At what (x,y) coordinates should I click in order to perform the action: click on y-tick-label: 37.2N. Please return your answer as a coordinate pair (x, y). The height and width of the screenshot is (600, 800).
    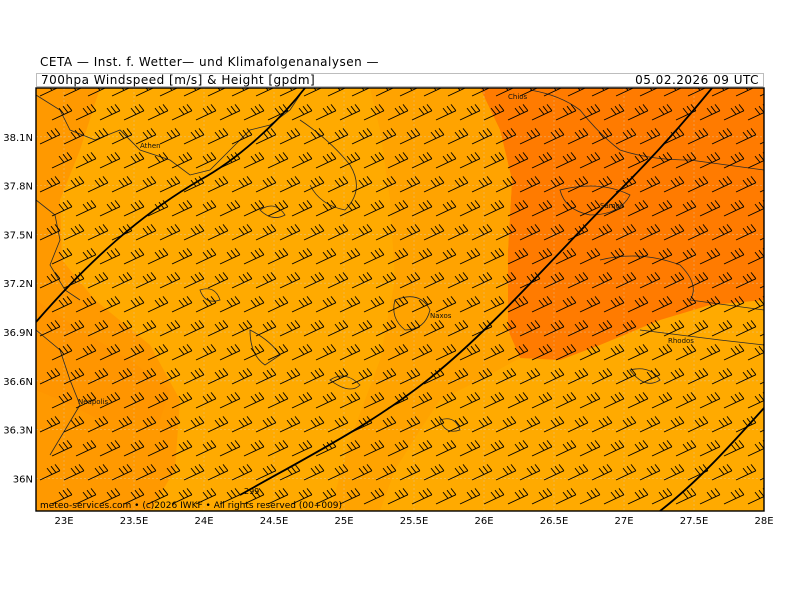
    Looking at the image, I should click on (18, 284).